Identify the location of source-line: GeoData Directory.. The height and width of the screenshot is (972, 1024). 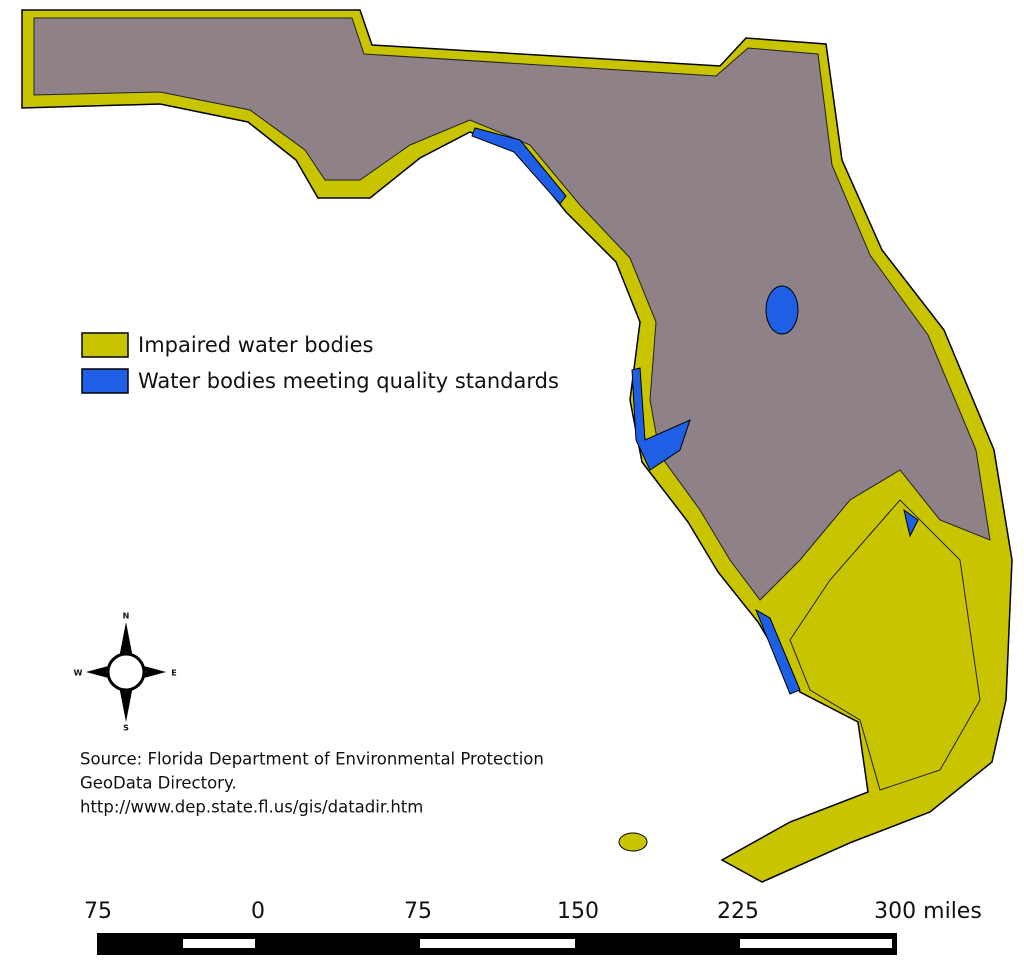
(158, 783).